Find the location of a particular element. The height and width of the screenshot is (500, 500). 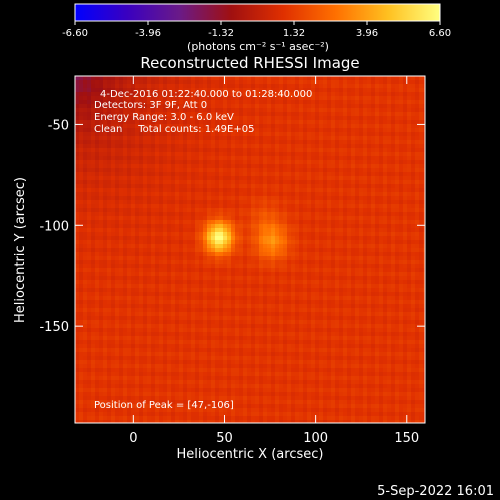

colorbar-tick-label: 3.96 is located at coordinates (367, 33).